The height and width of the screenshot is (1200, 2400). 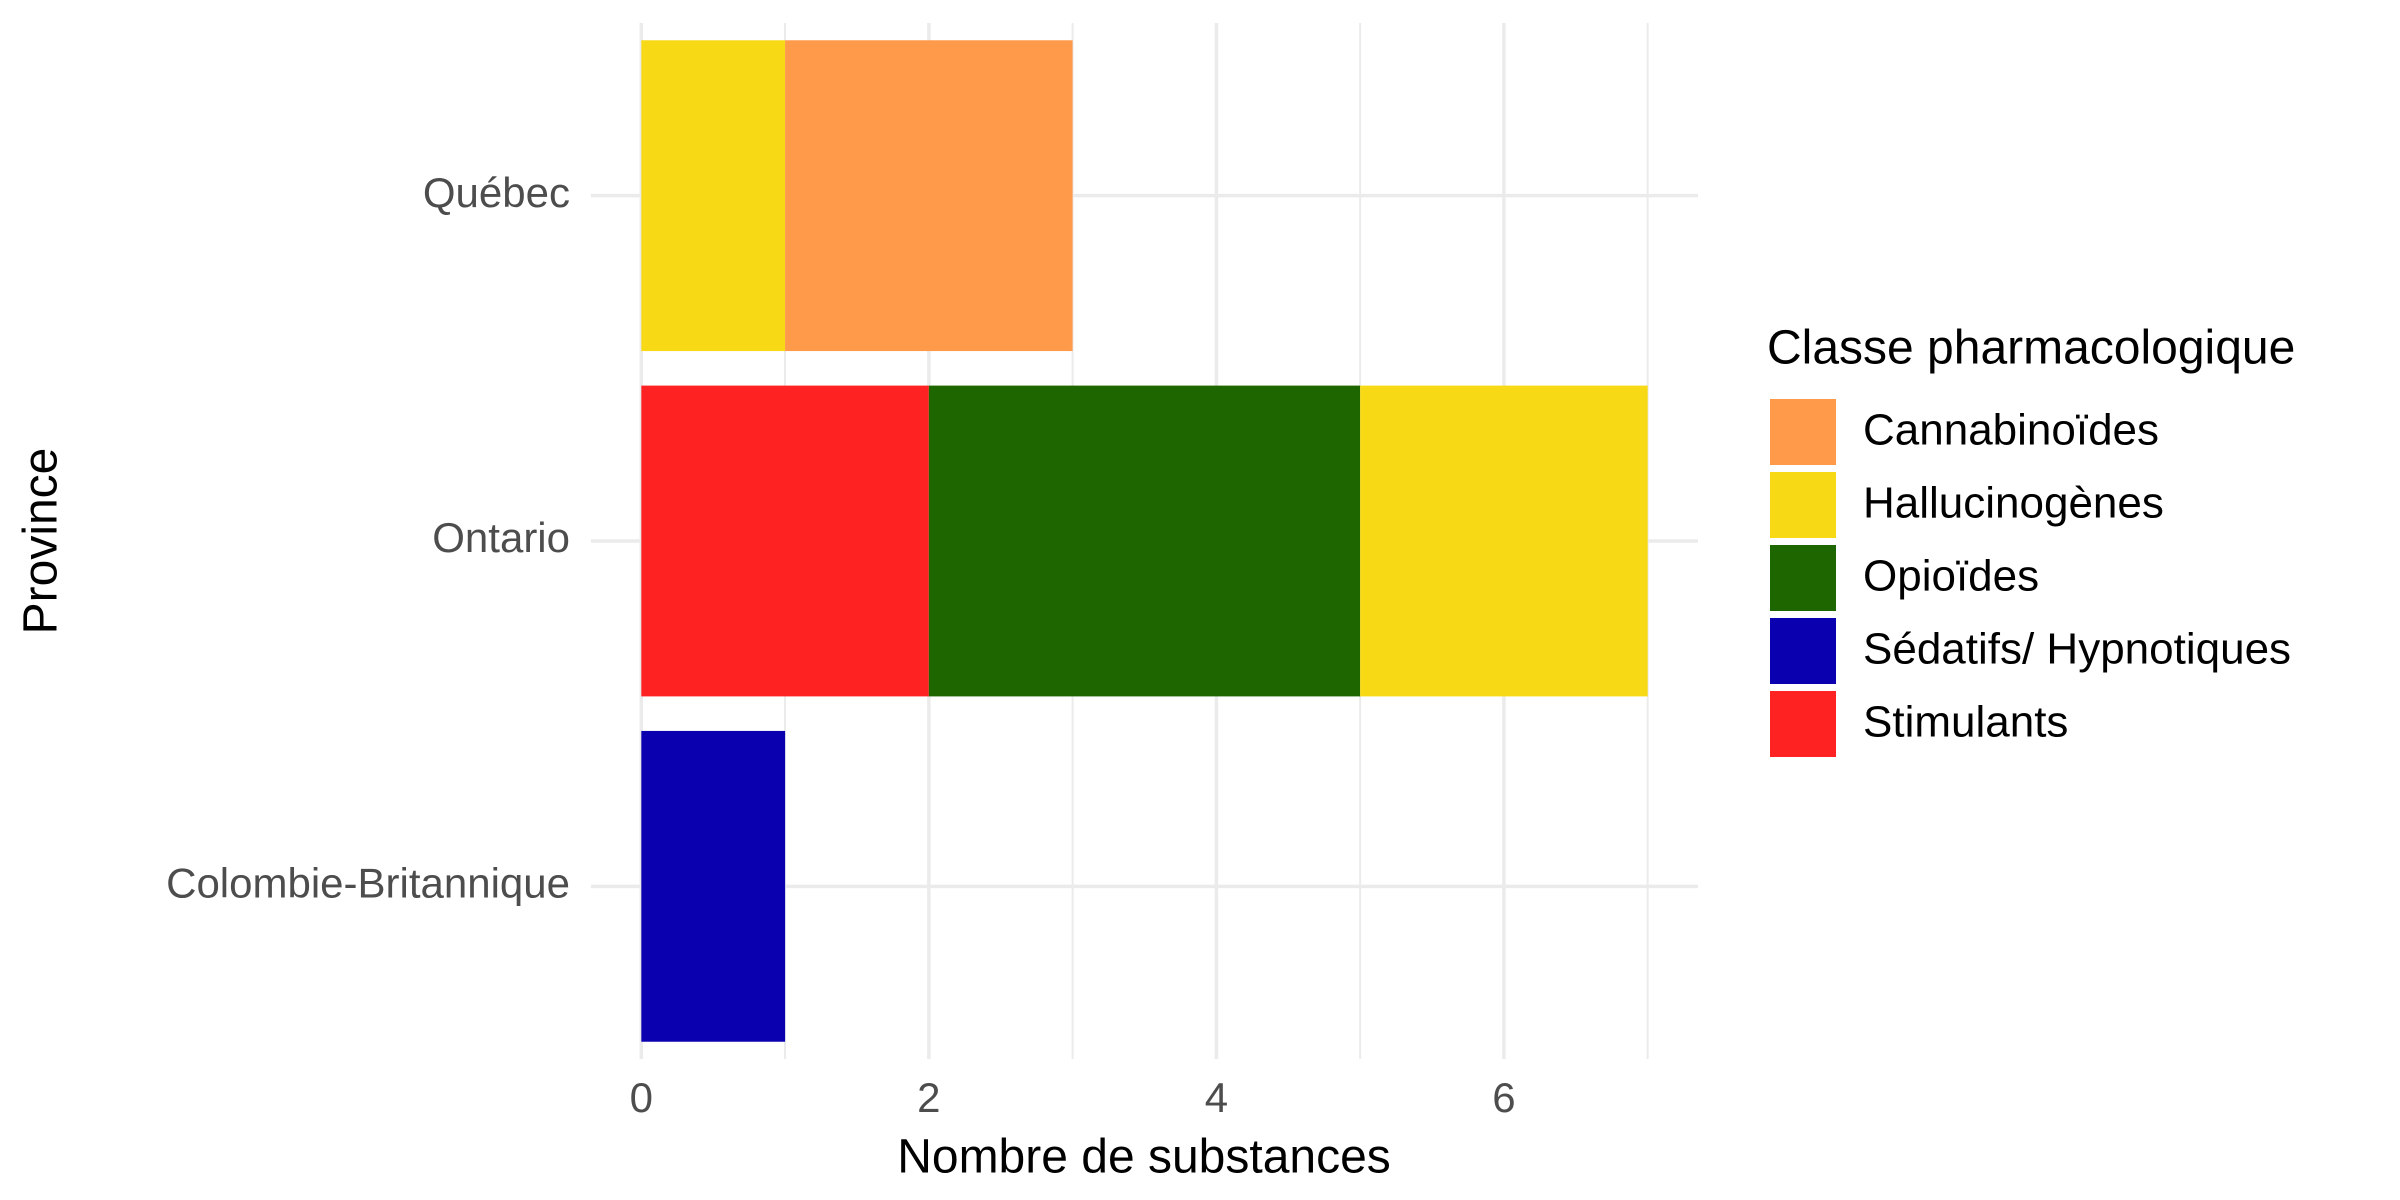 I want to click on y-tick-label: Colombie-Britannique, so click(x=368, y=882).